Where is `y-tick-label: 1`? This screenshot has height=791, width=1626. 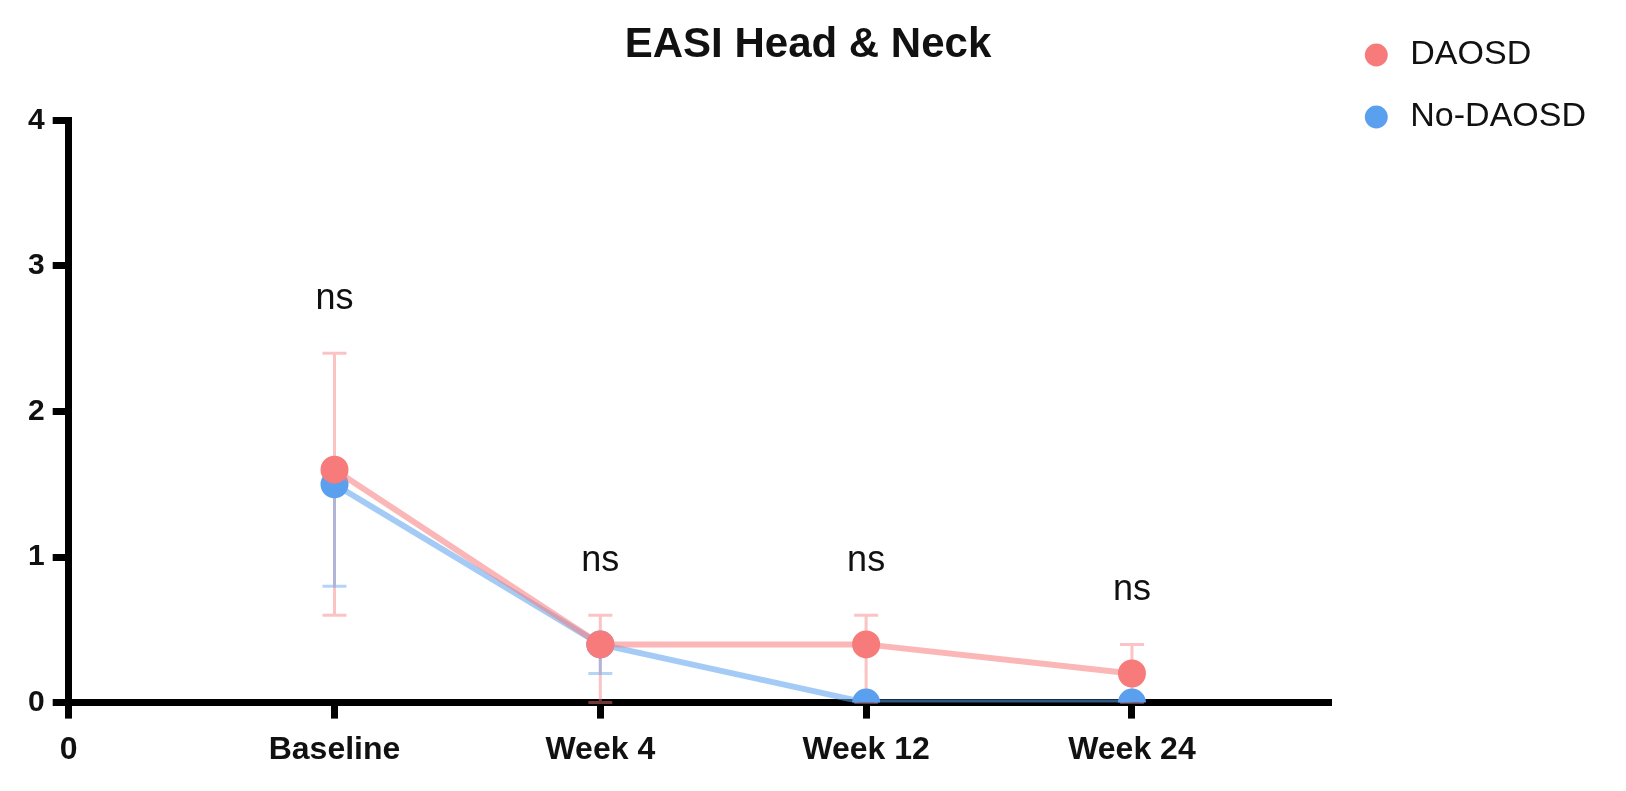
y-tick-label: 1 is located at coordinates (36, 555).